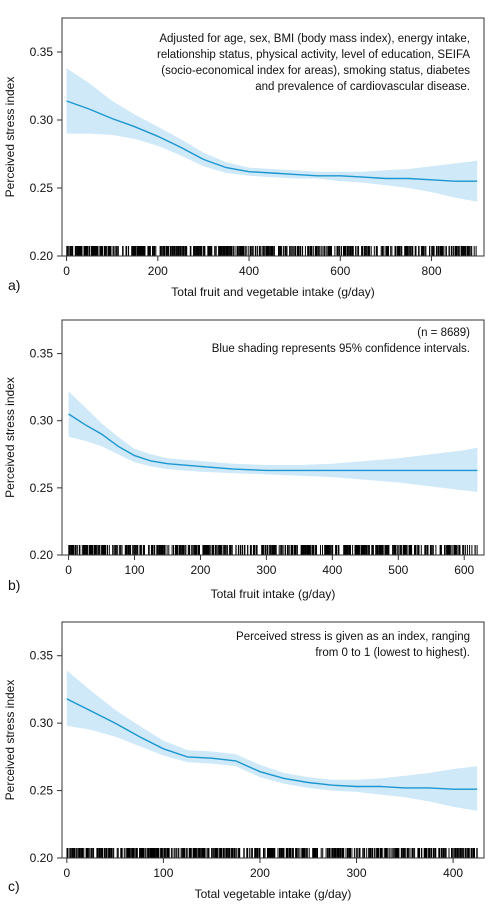 This screenshot has width=490, height=917. What do you see at coordinates (273, 894) in the screenshot?
I see `x-axis-title: Total vegetable intake (g/day)` at bounding box center [273, 894].